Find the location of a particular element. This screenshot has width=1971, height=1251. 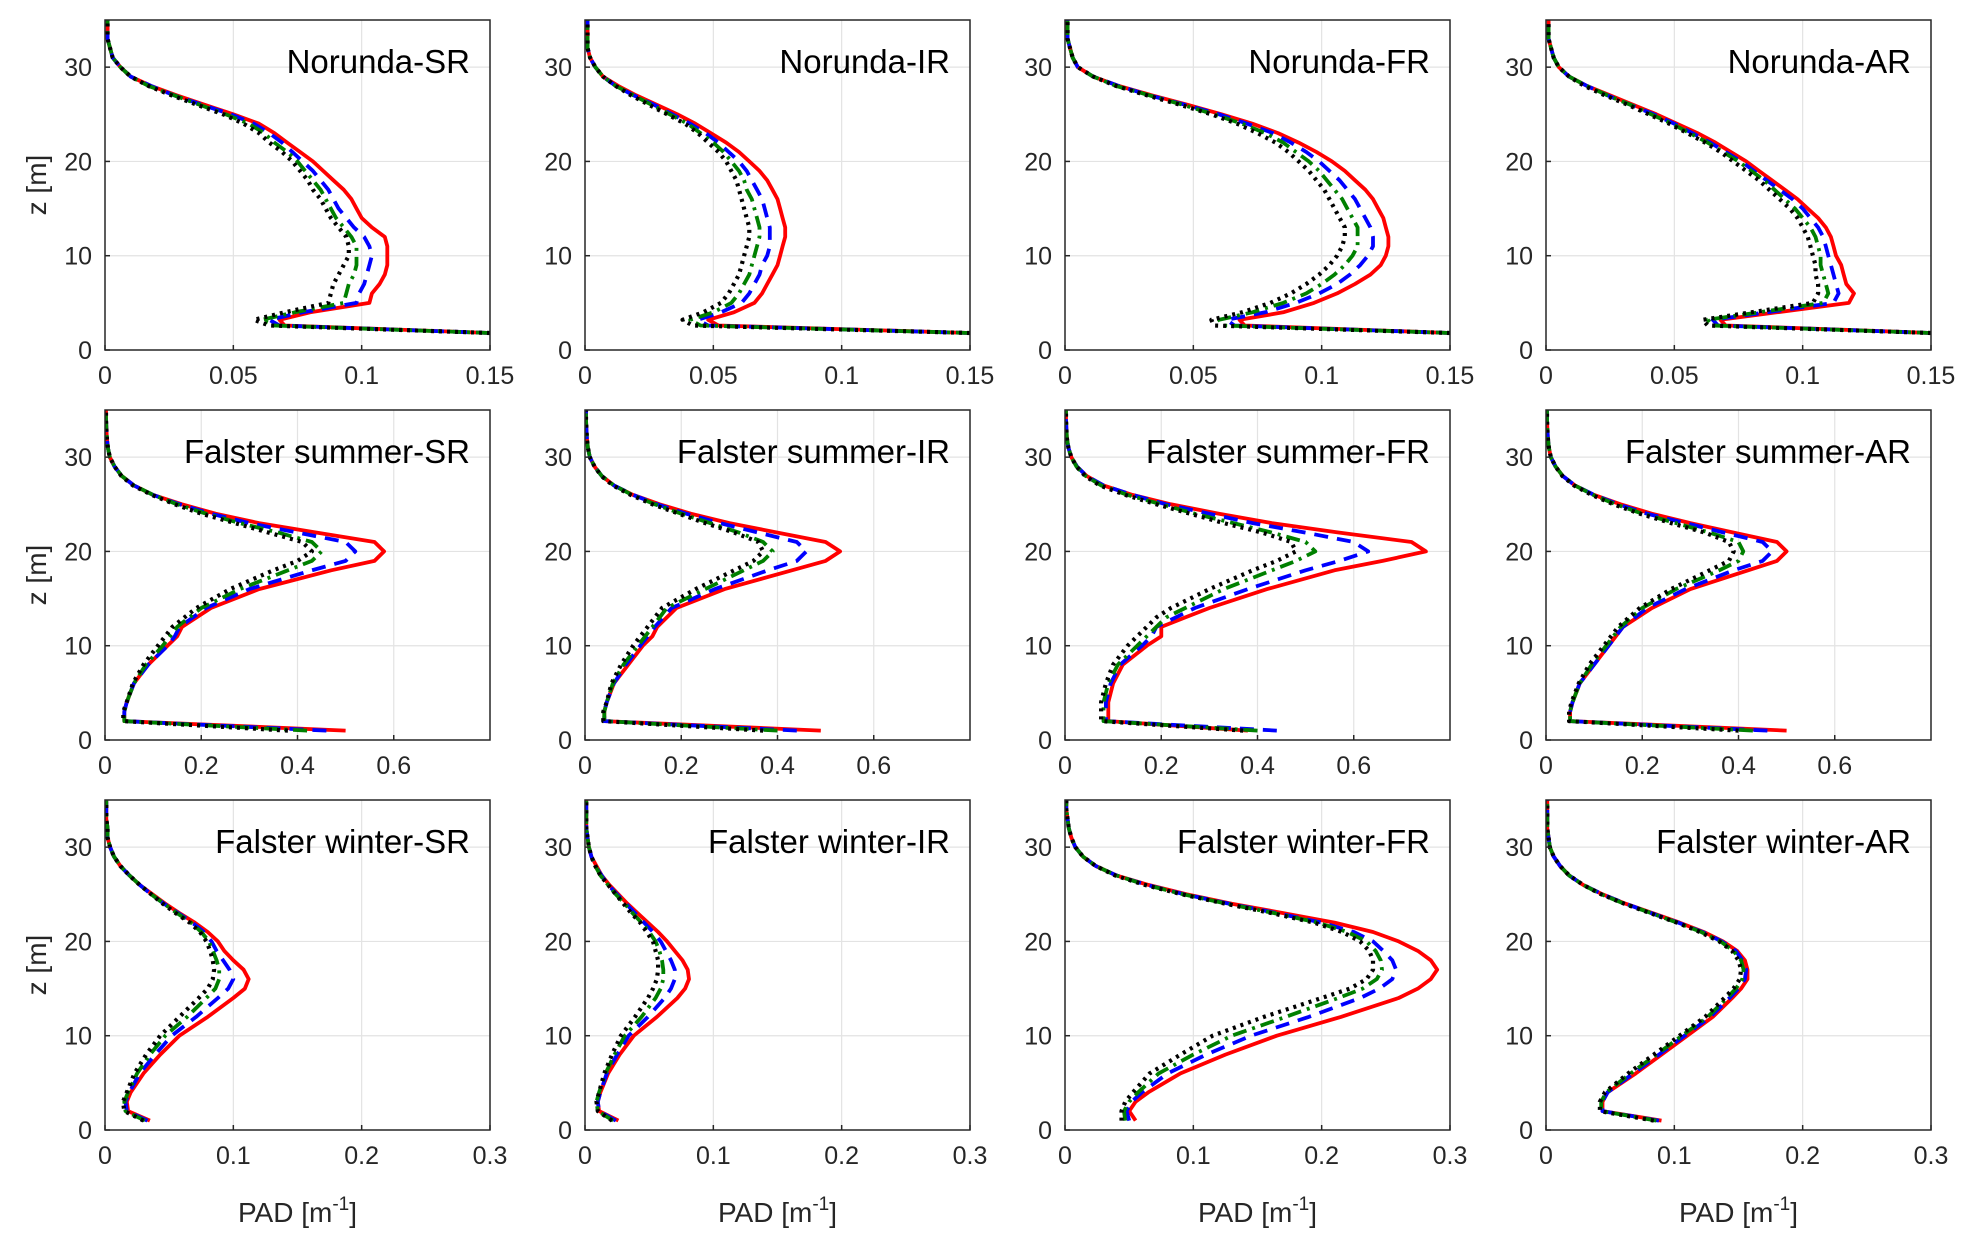

panel-title: Falster summer-SR is located at coordinates (327, 451).